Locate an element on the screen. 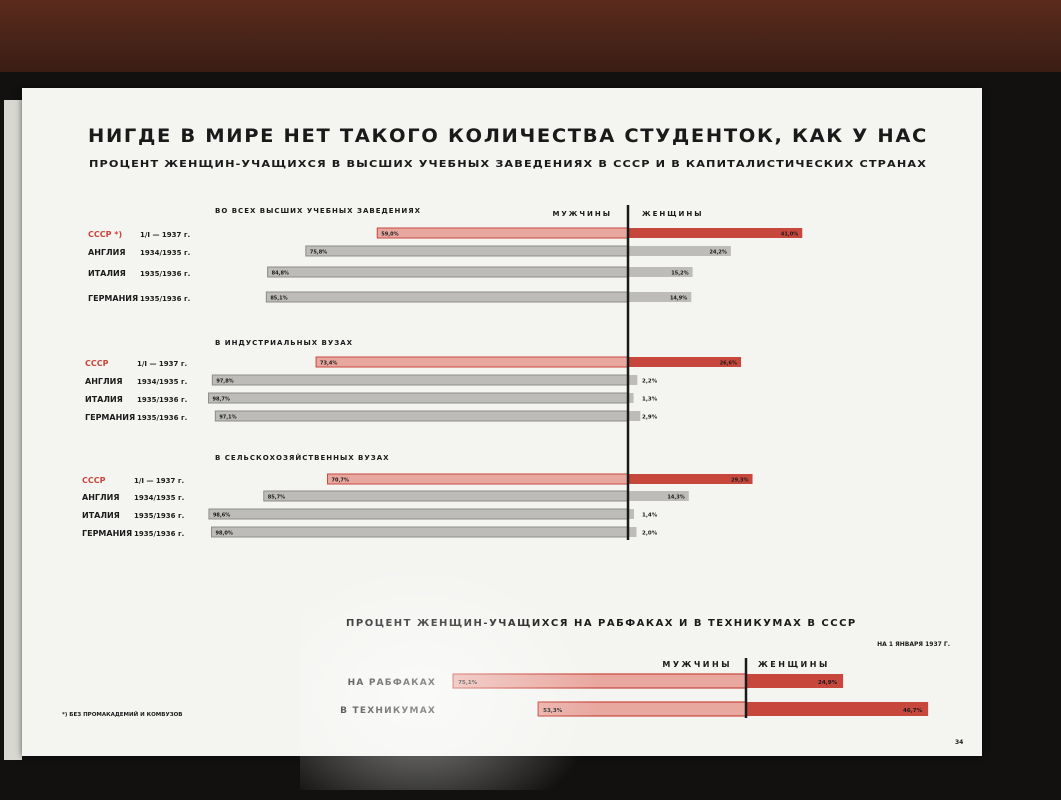 This screenshot has width=1061, height=800. women-value-label: 1,3% is located at coordinates (650, 400).